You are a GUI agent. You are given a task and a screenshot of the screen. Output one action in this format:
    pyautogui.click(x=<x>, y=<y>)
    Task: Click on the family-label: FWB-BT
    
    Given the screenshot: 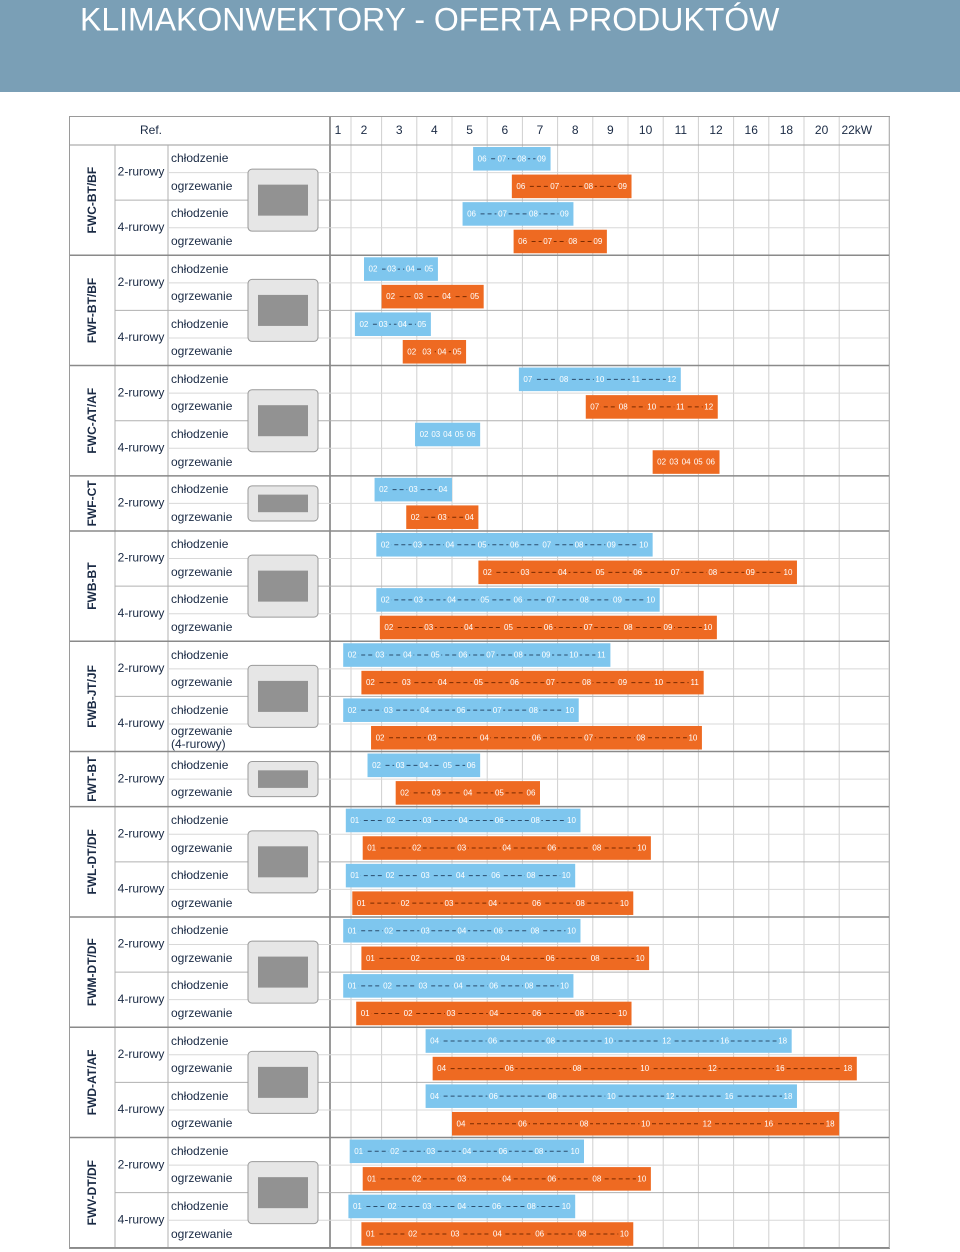 What is the action you would take?
    pyautogui.click(x=92, y=586)
    